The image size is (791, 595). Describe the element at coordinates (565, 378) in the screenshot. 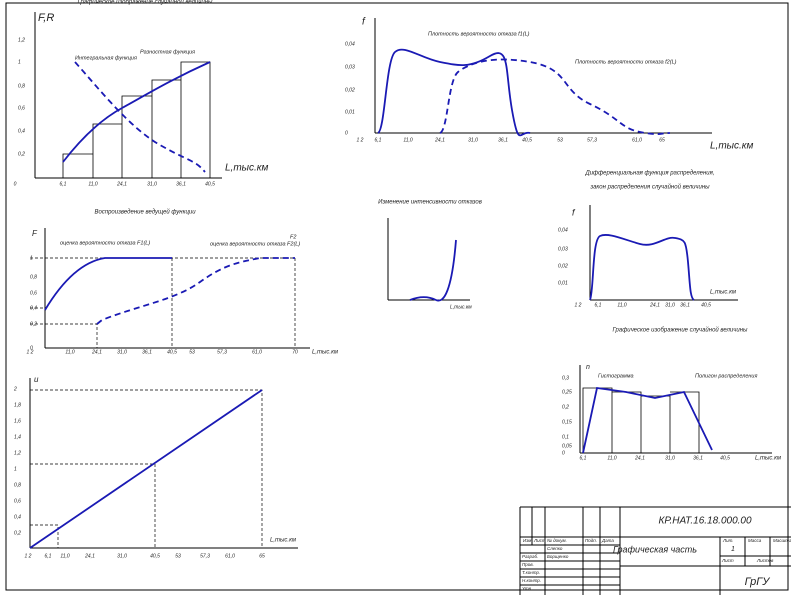

I see `y-tick-label: 0,3` at that location.